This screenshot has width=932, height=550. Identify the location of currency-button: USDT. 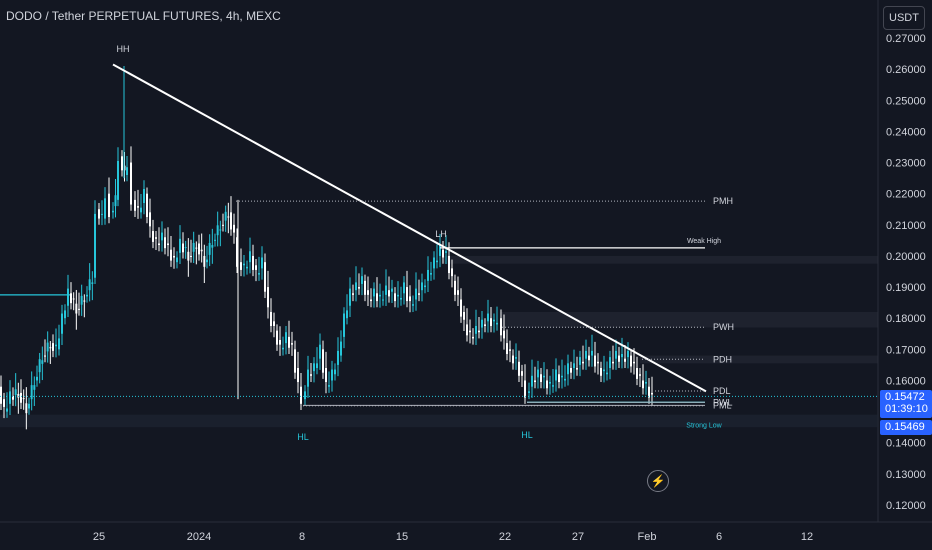
(904, 18).